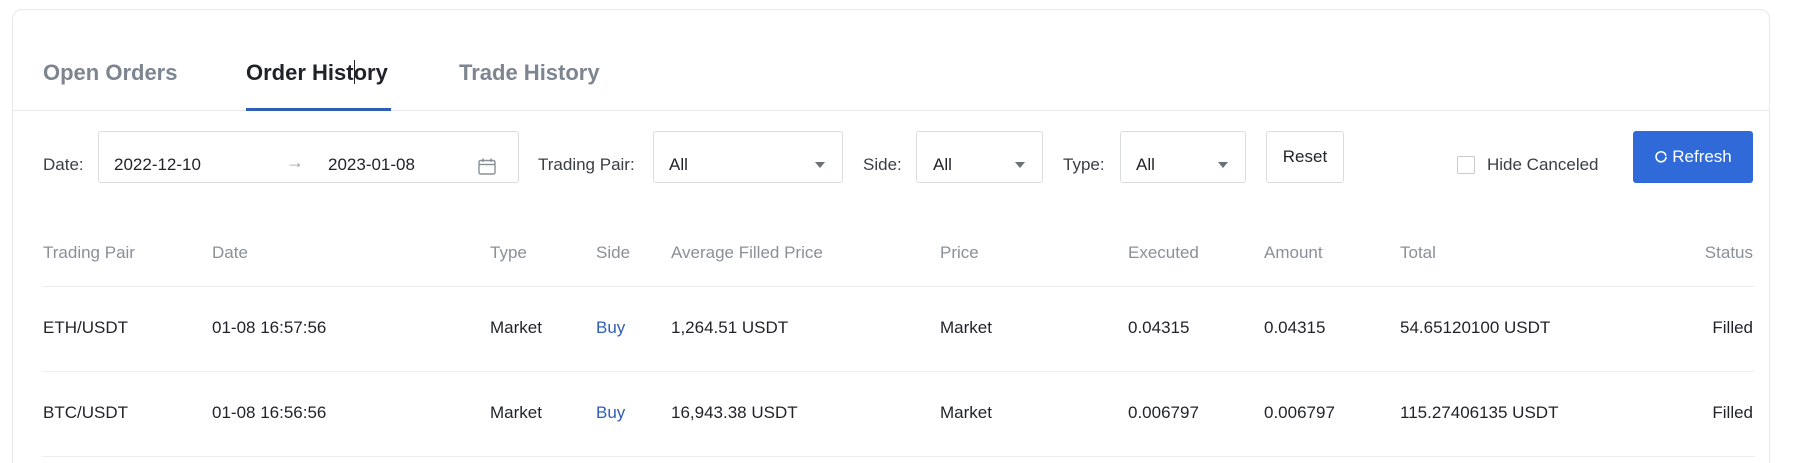 The width and height of the screenshot is (1820, 463). What do you see at coordinates (370, 72) in the screenshot?
I see `tab-order-history-label-end: ory` at bounding box center [370, 72].